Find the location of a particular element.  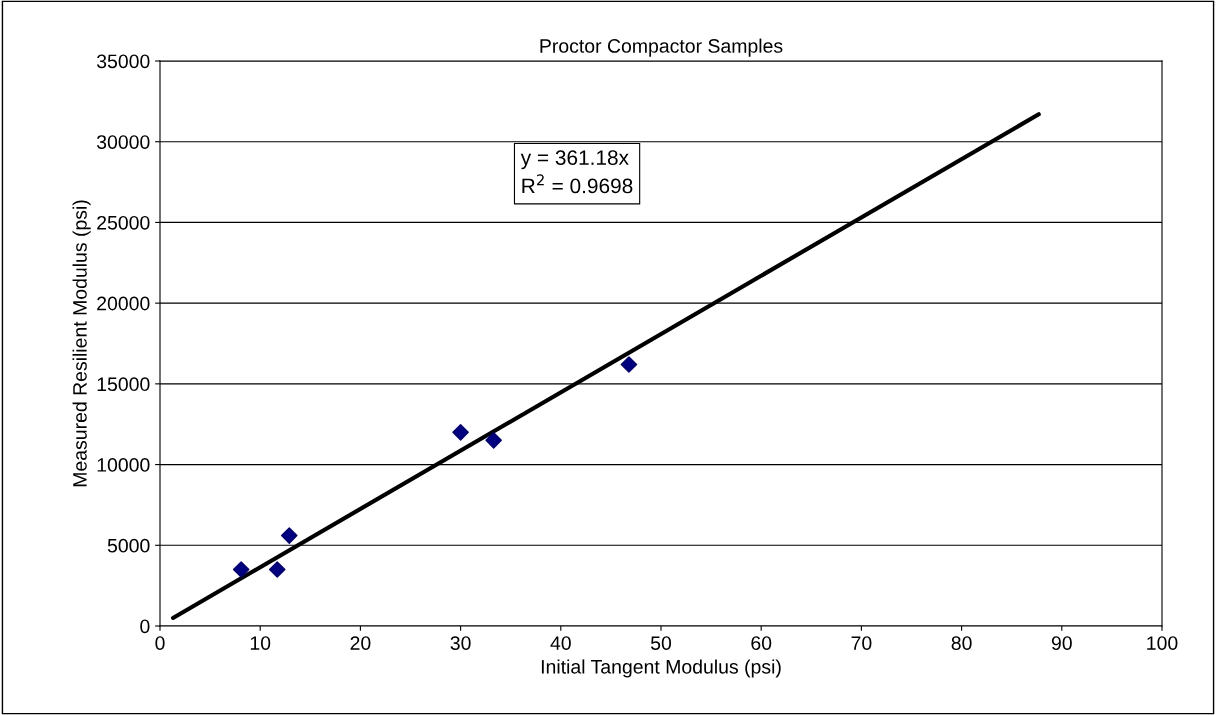

annotation: y = 361.18x R$^{2}$ = 0.9698 is located at coordinates (576, 172).